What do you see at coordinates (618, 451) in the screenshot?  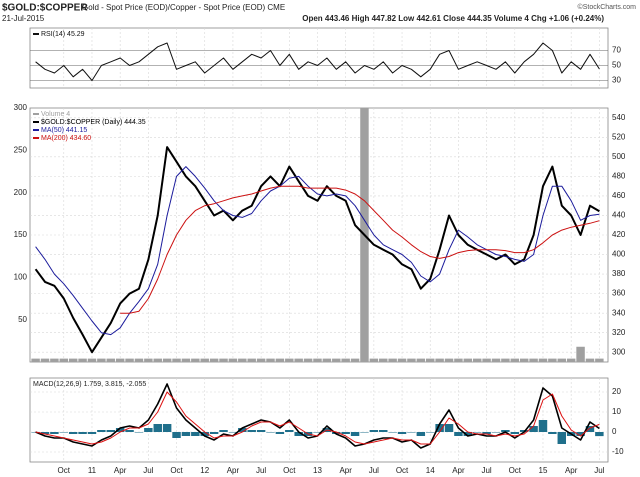 I see `y-tick-label: -10` at bounding box center [618, 451].